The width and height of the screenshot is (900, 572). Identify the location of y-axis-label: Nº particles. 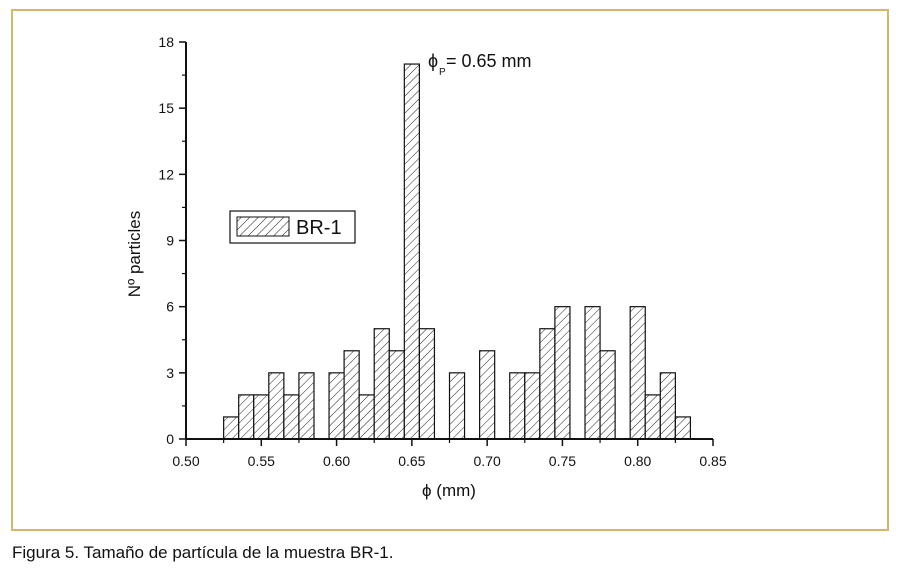
(134, 254).